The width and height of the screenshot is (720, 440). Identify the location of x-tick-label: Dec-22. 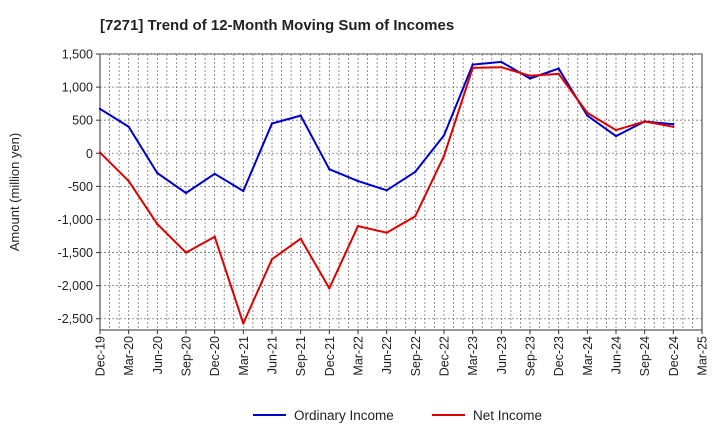
(445, 356).